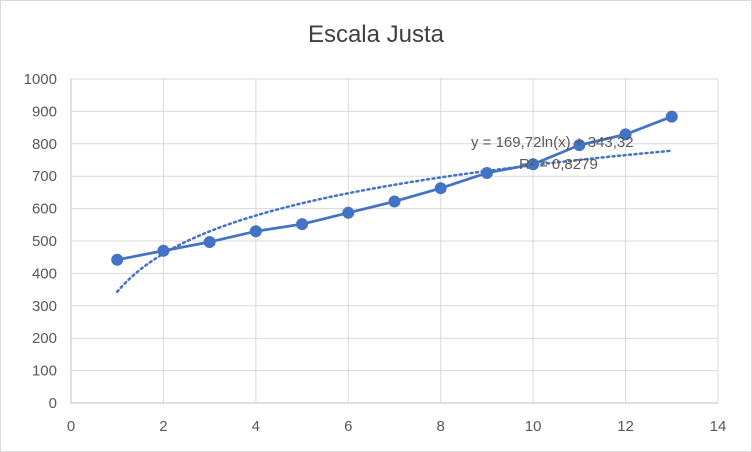 This screenshot has width=752, height=452. Describe the element at coordinates (44, 176) in the screenshot. I see `y-tick-label: 700` at that location.